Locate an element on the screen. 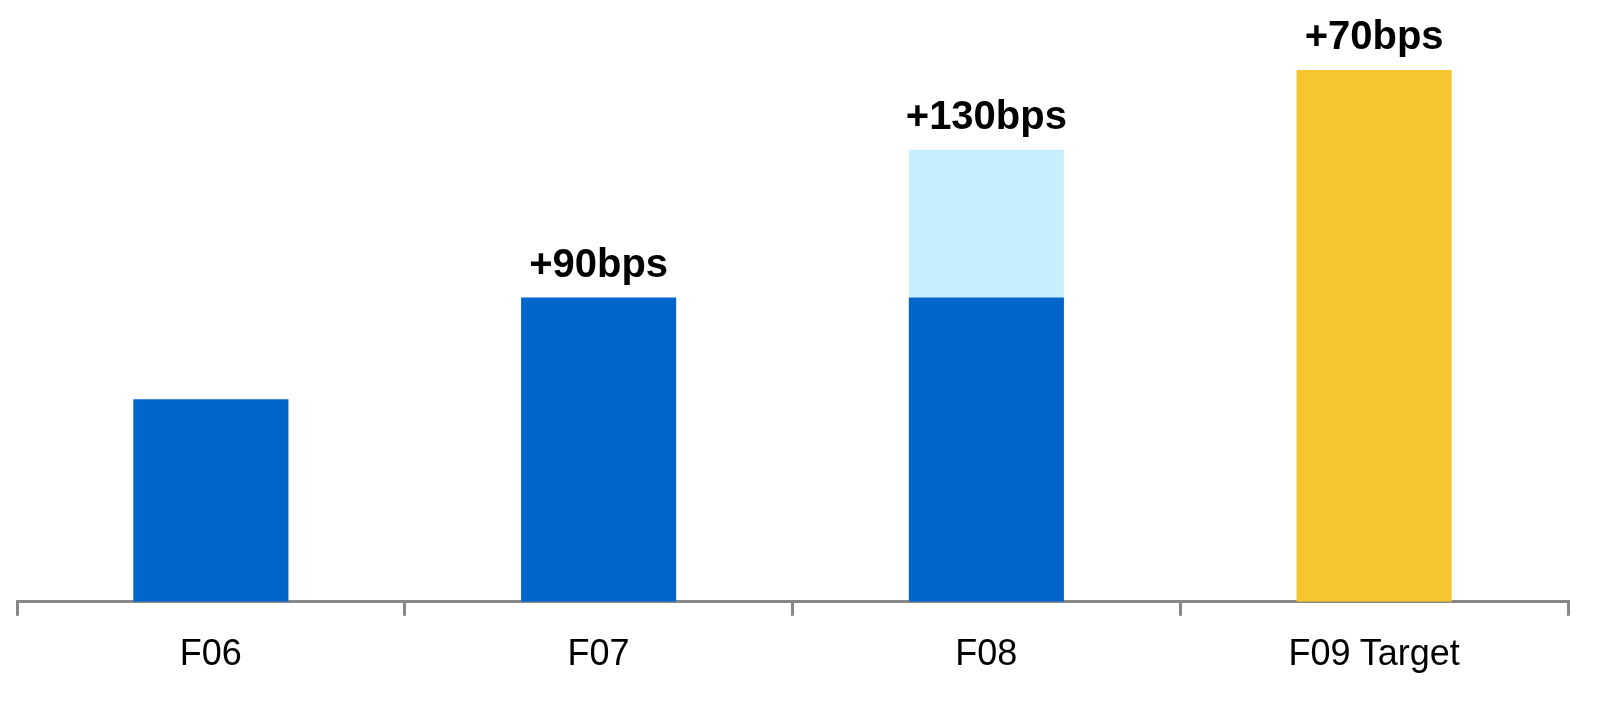 The height and width of the screenshot is (705, 1604). annotation: +90bps is located at coordinates (599, 262).